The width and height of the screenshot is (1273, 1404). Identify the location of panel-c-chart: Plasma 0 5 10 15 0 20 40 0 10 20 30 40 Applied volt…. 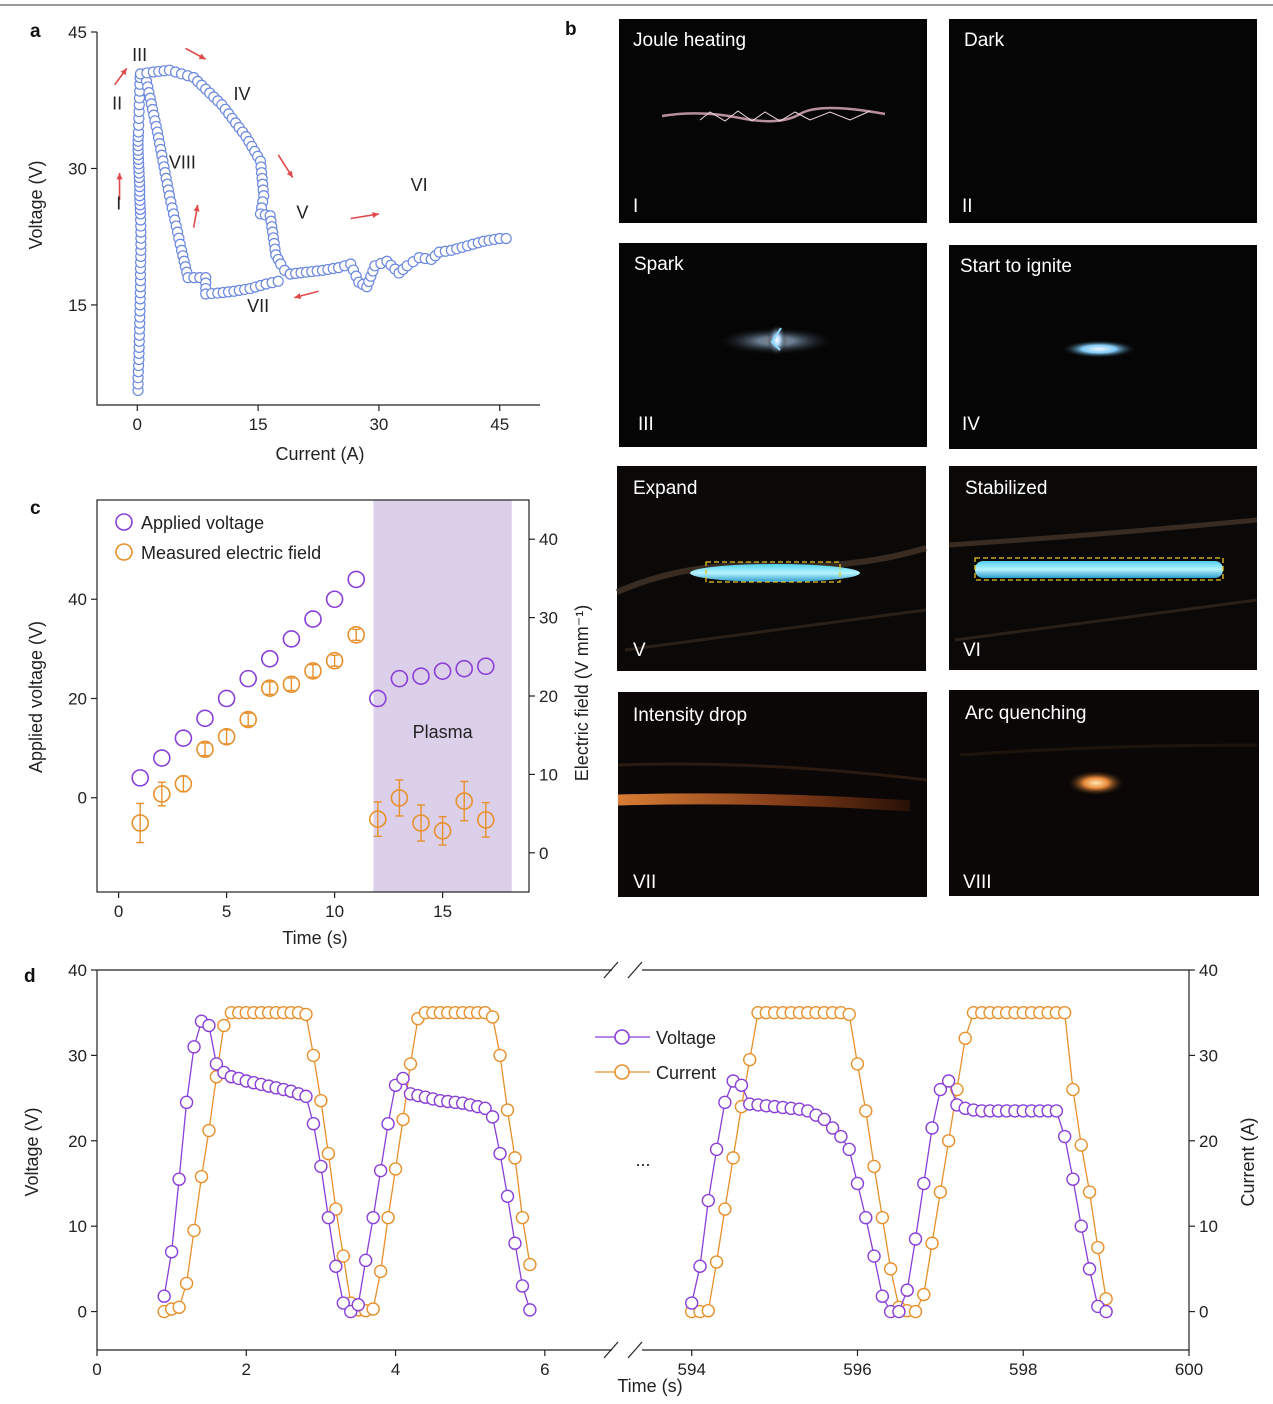
(309, 723).